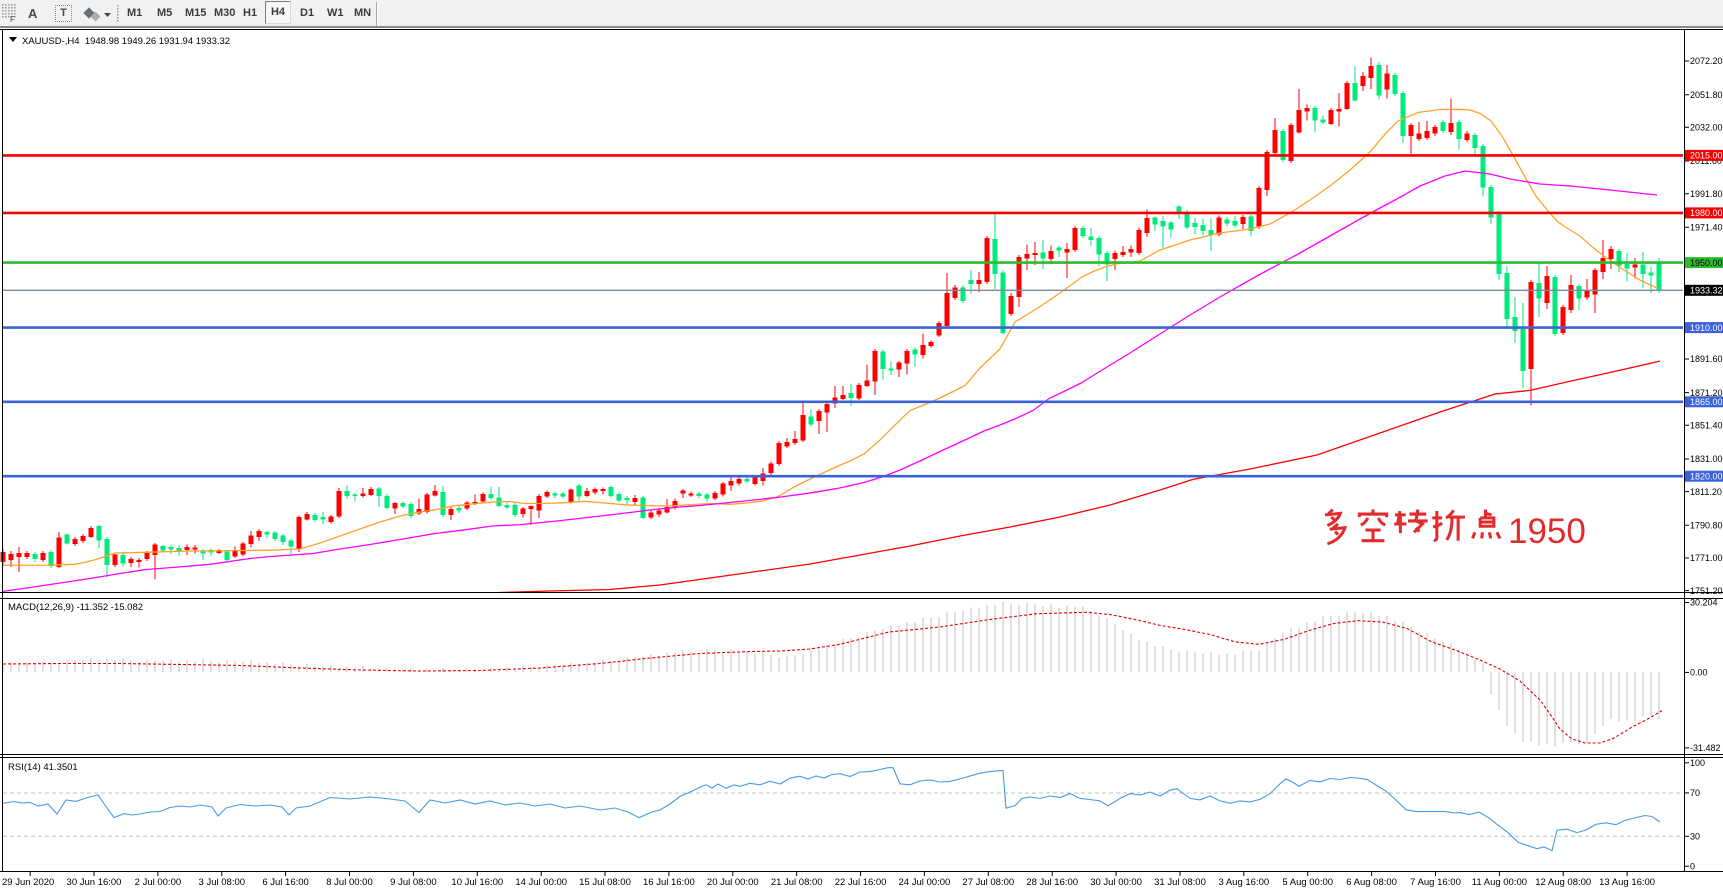 The width and height of the screenshot is (1723, 892). I want to click on svg-text: 3 Aug 16:00, so click(1243, 882).